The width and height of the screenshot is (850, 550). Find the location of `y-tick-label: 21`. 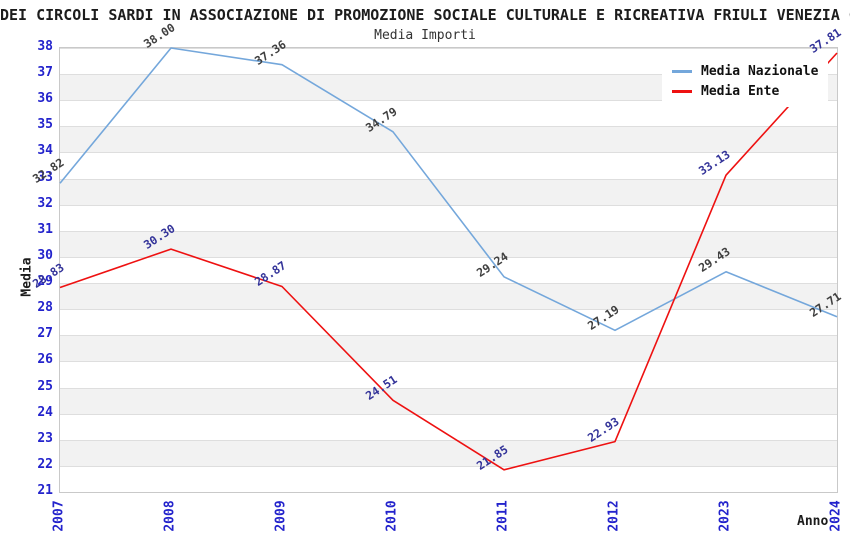

y-tick-label: 21 is located at coordinates (45, 490).